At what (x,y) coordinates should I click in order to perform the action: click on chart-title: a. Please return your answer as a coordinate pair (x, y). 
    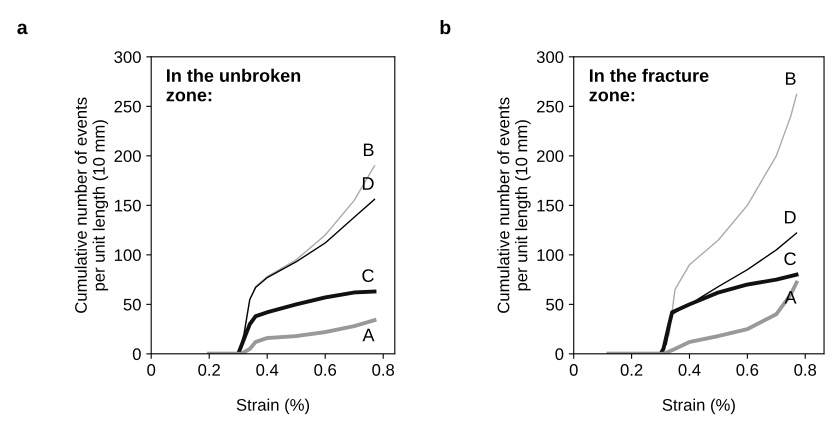
    Looking at the image, I should click on (22, 29).